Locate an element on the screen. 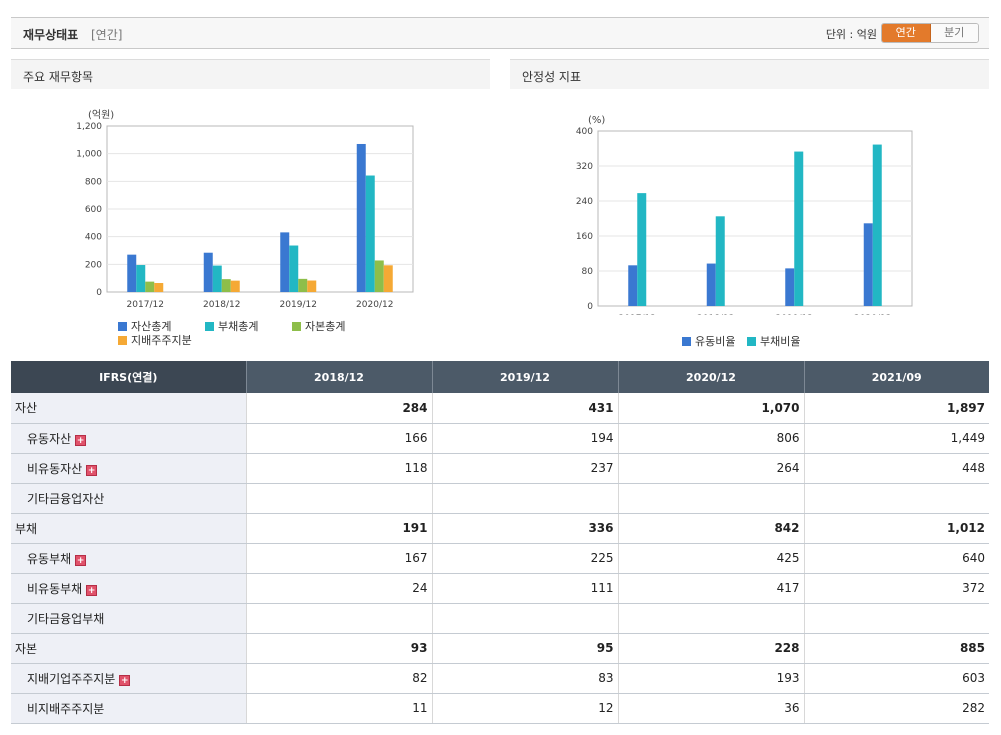 The width and height of the screenshot is (1001, 735). table-cell: 193 is located at coordinates (710, 678).